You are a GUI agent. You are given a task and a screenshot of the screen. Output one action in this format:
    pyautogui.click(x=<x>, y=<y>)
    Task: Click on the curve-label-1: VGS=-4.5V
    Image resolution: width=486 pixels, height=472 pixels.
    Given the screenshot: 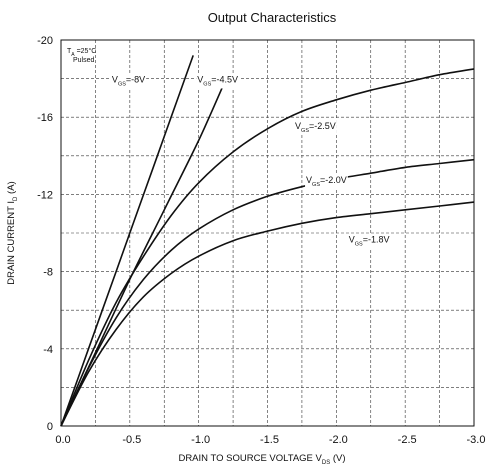 What is the action you would take?
    pyautogui.click(x=218, y=81)
    